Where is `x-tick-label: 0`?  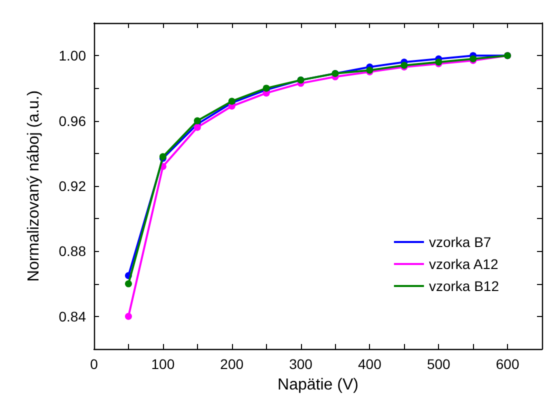 x-tick-label: 0 is located at coordinates (94, 364).